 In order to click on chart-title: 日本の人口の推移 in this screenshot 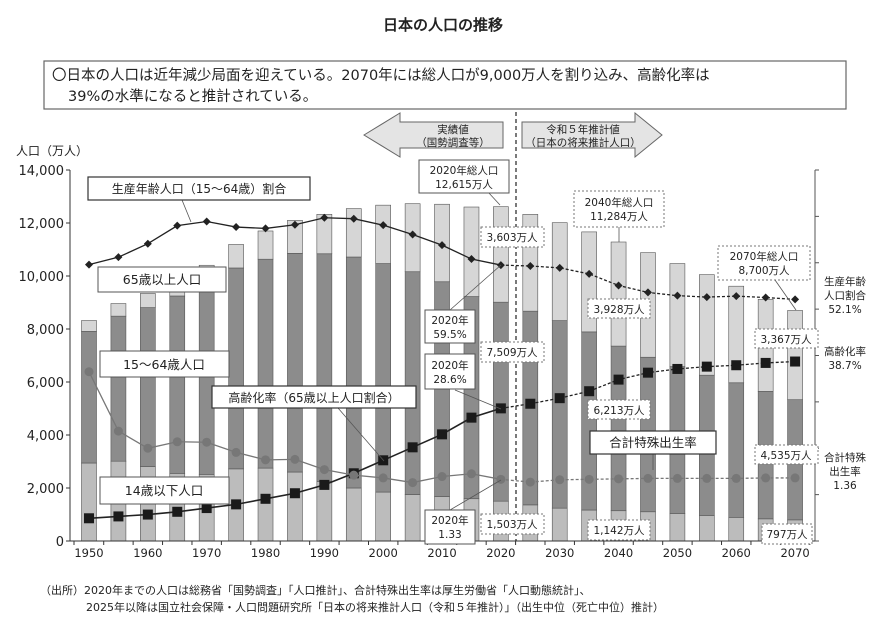, I will do `click(443, 25)`.